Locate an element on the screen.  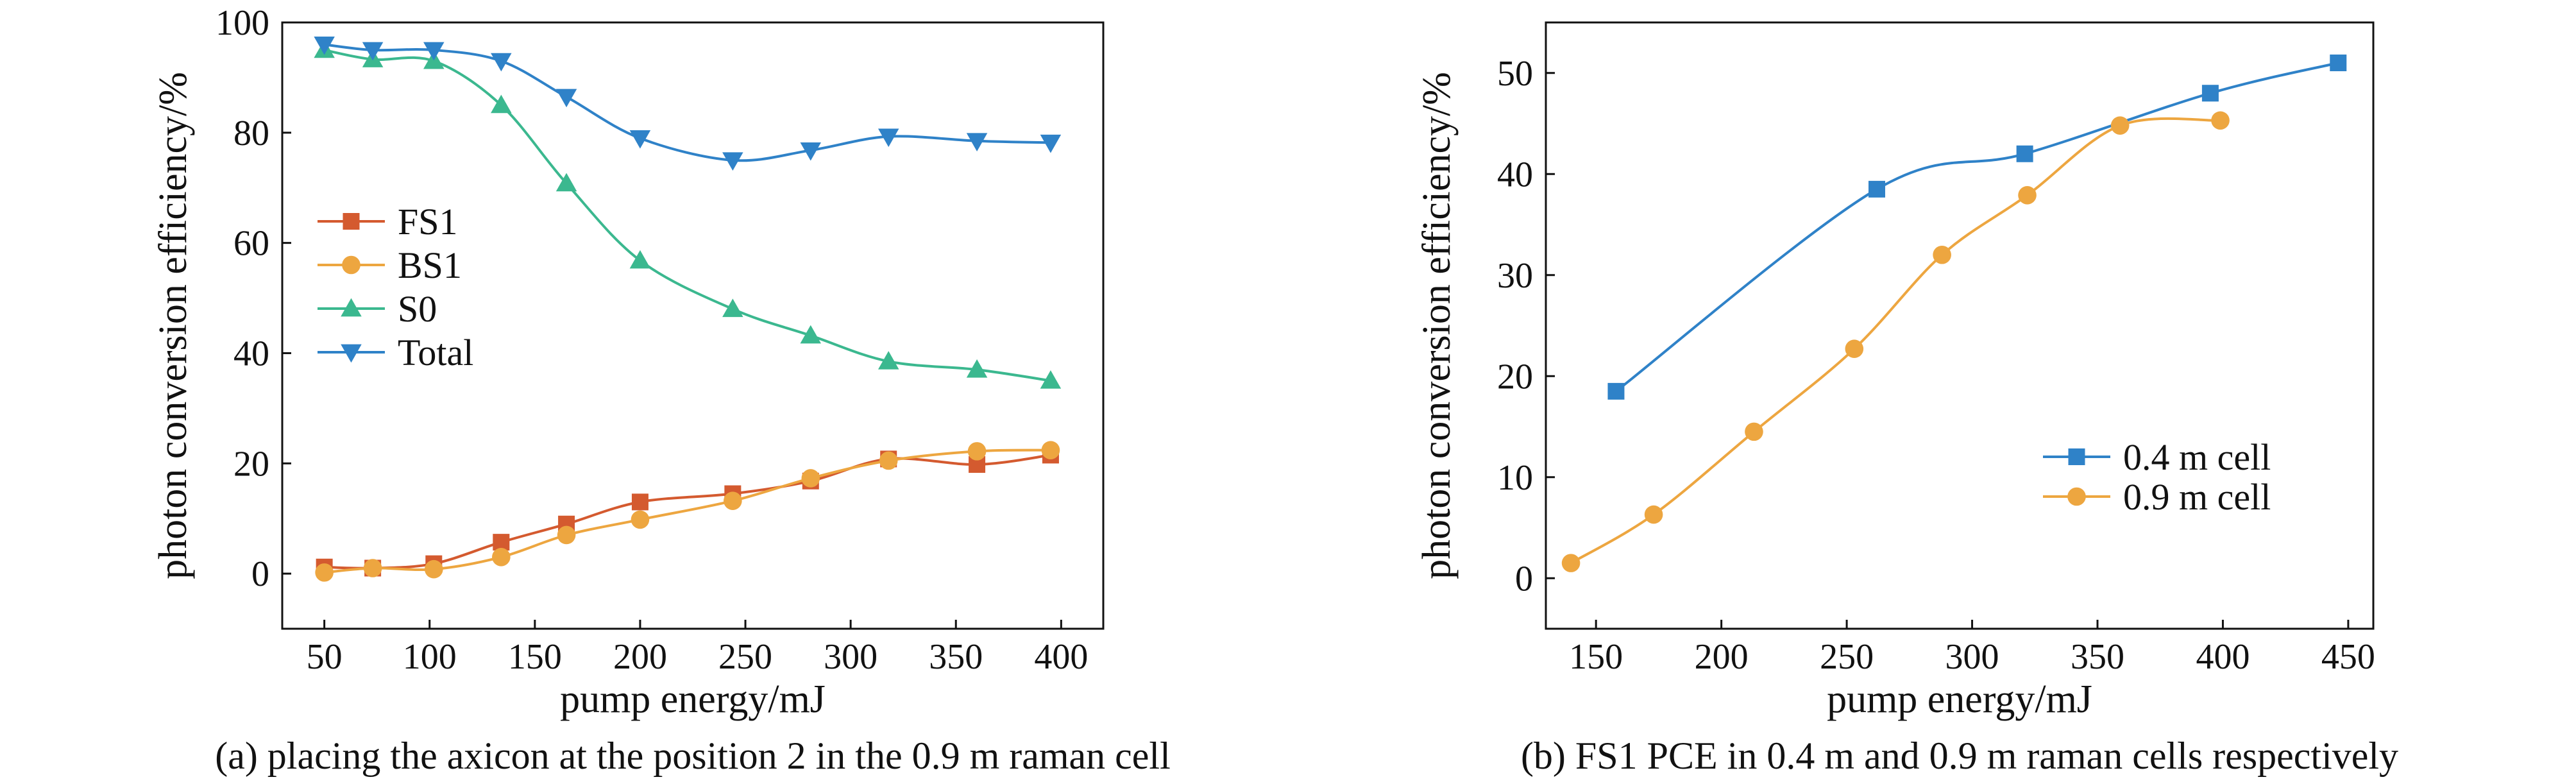
series-line-bs1 is located at coordinates (687, 511).